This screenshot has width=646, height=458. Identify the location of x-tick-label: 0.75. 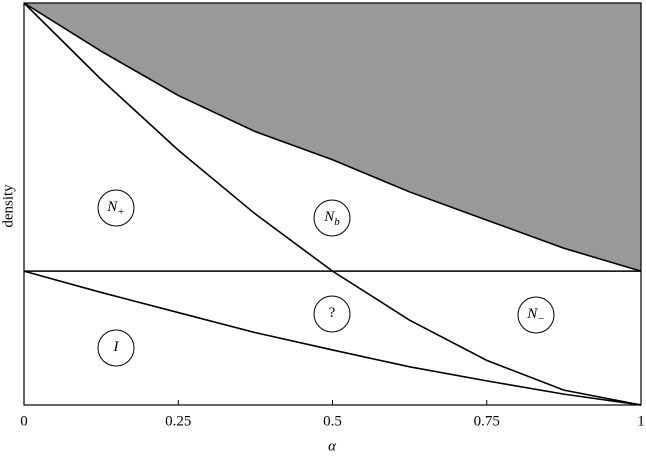
(487, 421).